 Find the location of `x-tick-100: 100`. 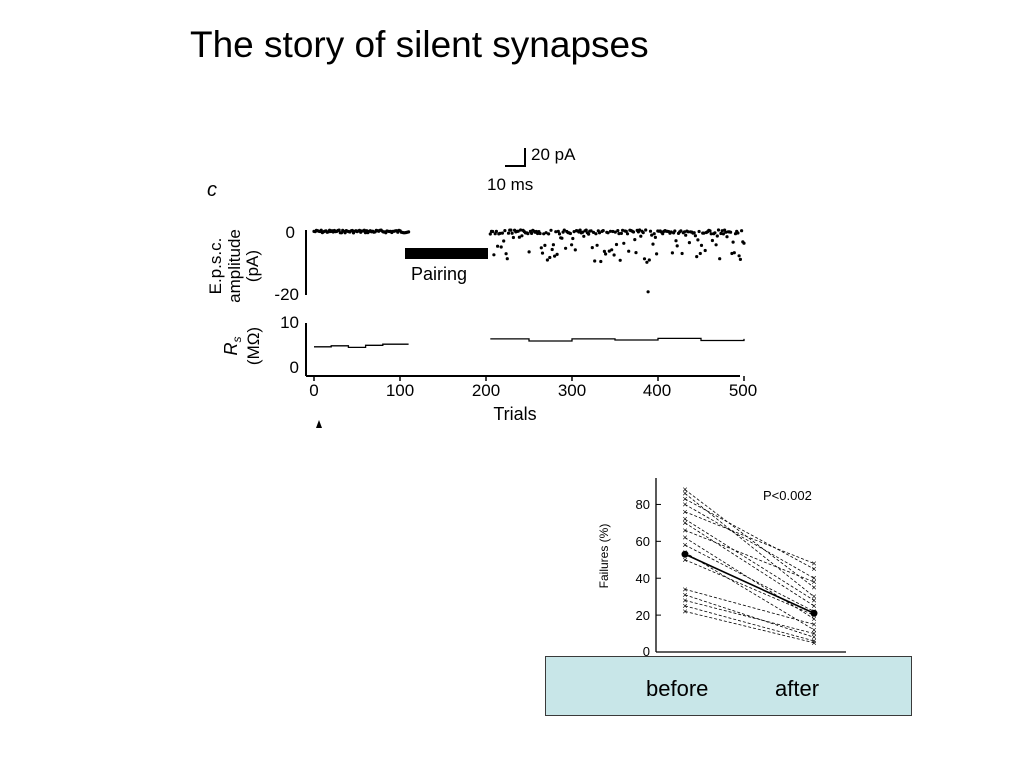

x-tick-100: 100 is located at coordinates (400, 390).